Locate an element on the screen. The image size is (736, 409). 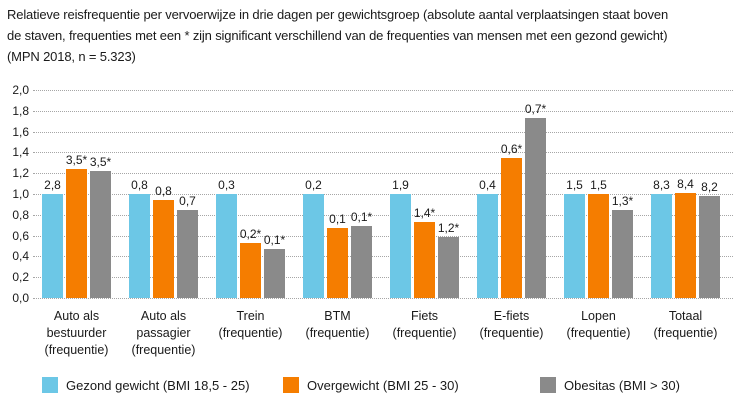
y-tick-label: 1,8 is located at coordinates (20, 110).